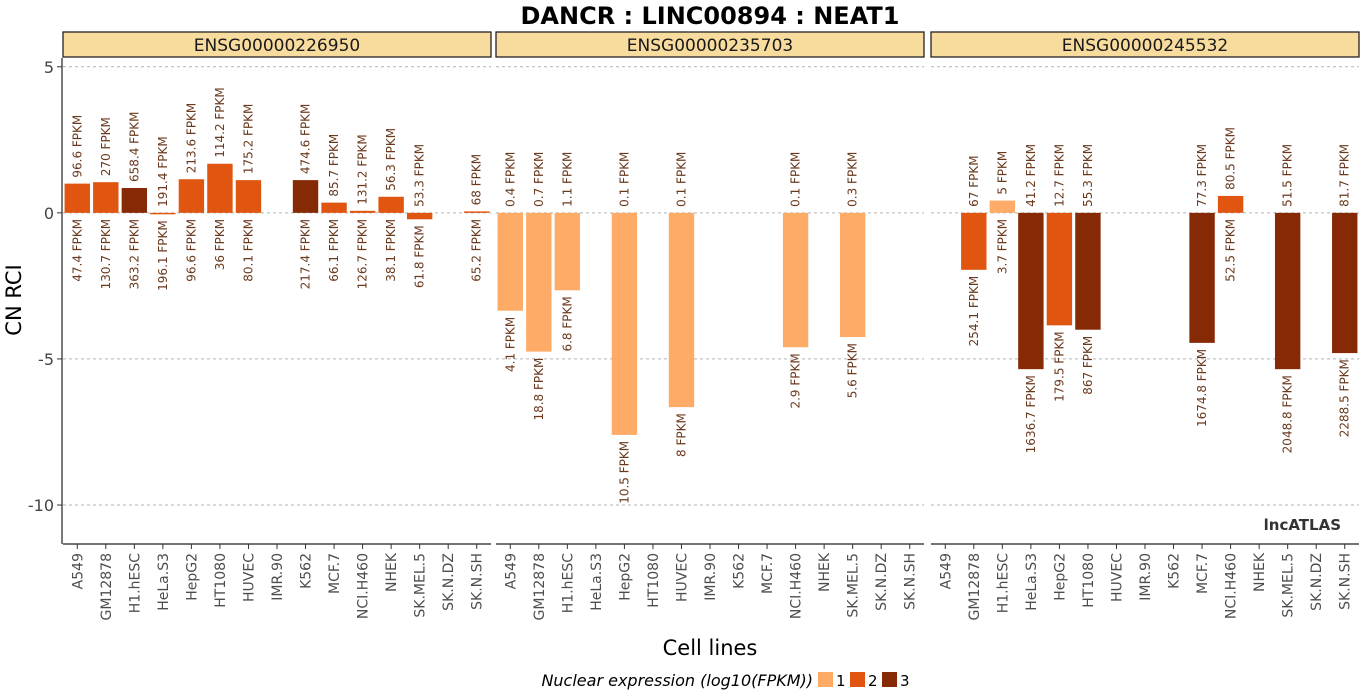  I want to click on facet-strip-label: ENSG00000235703, so click(710, 46).